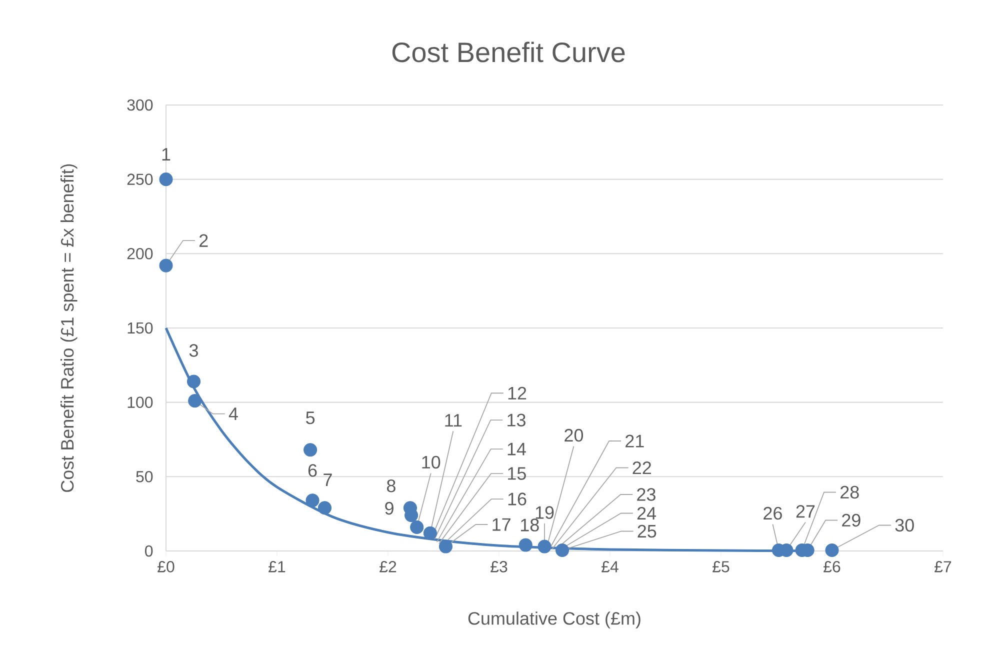  Describe the element at coordinates (832, 566) in the screenshot. I see `x-tick-label: £6` at that location.